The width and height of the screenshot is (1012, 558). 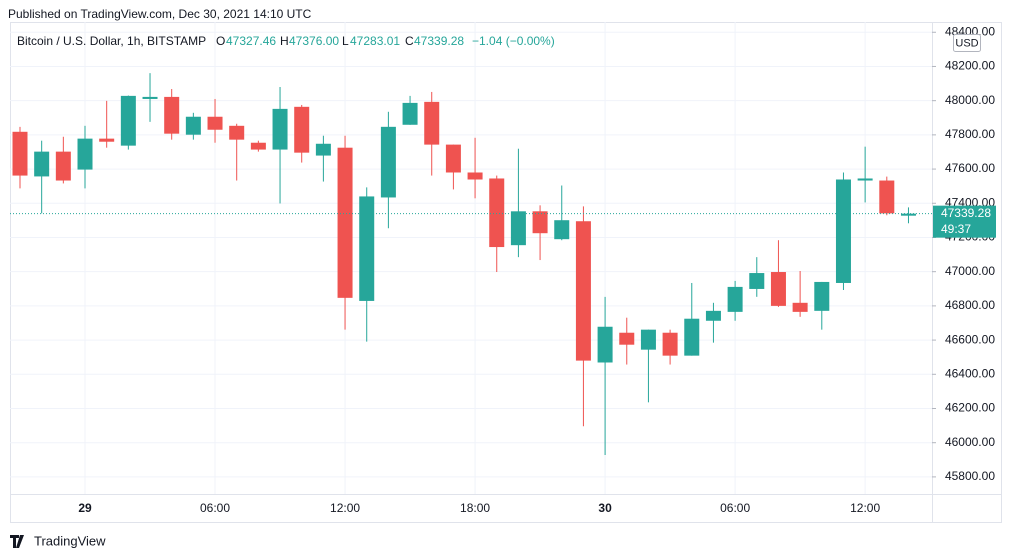 What do you see at coordinates (970, 271) in the screenshot?
I see `y-tick-label: 47000.00` at bounding box center [970, 271].